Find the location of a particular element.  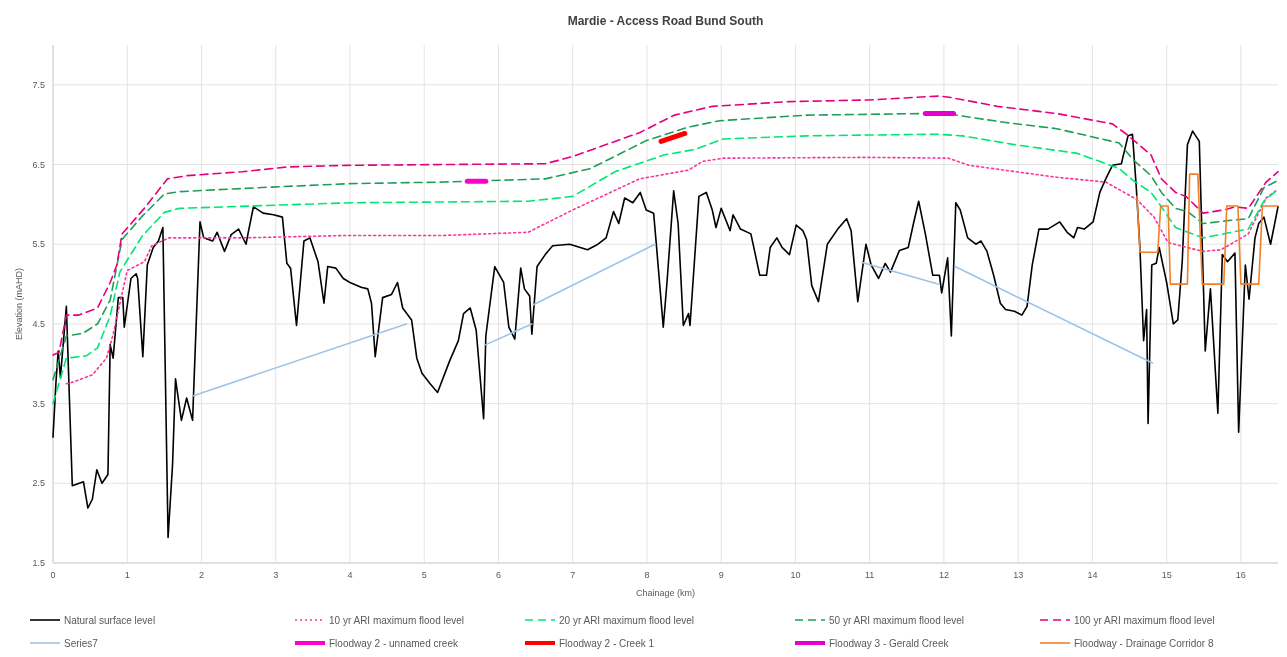

y-tick-label: 4.5 is located at coordinates (38, 323).